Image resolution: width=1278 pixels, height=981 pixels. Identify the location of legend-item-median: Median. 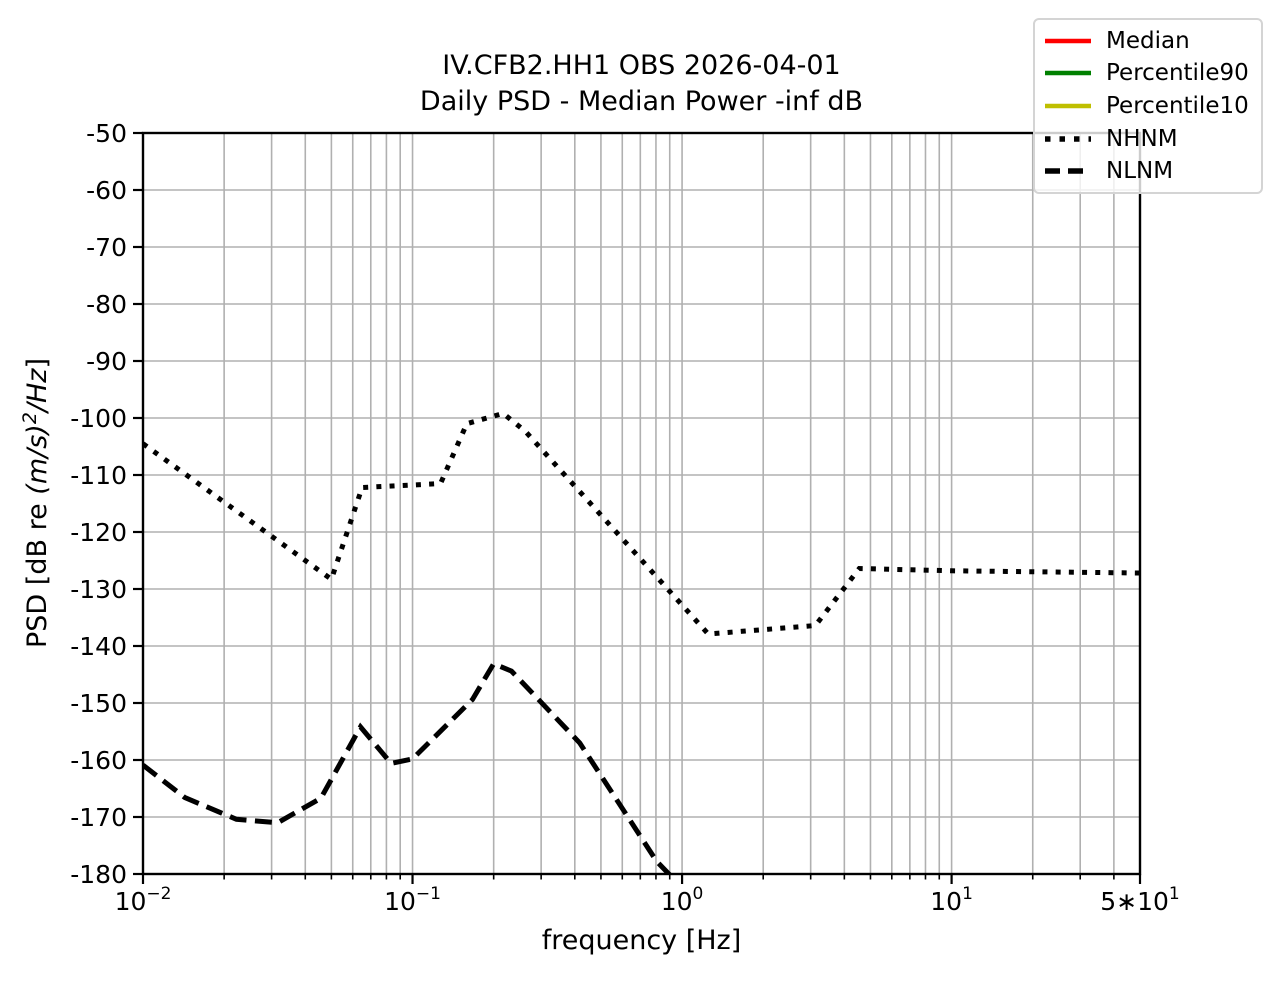
(1148, 41).